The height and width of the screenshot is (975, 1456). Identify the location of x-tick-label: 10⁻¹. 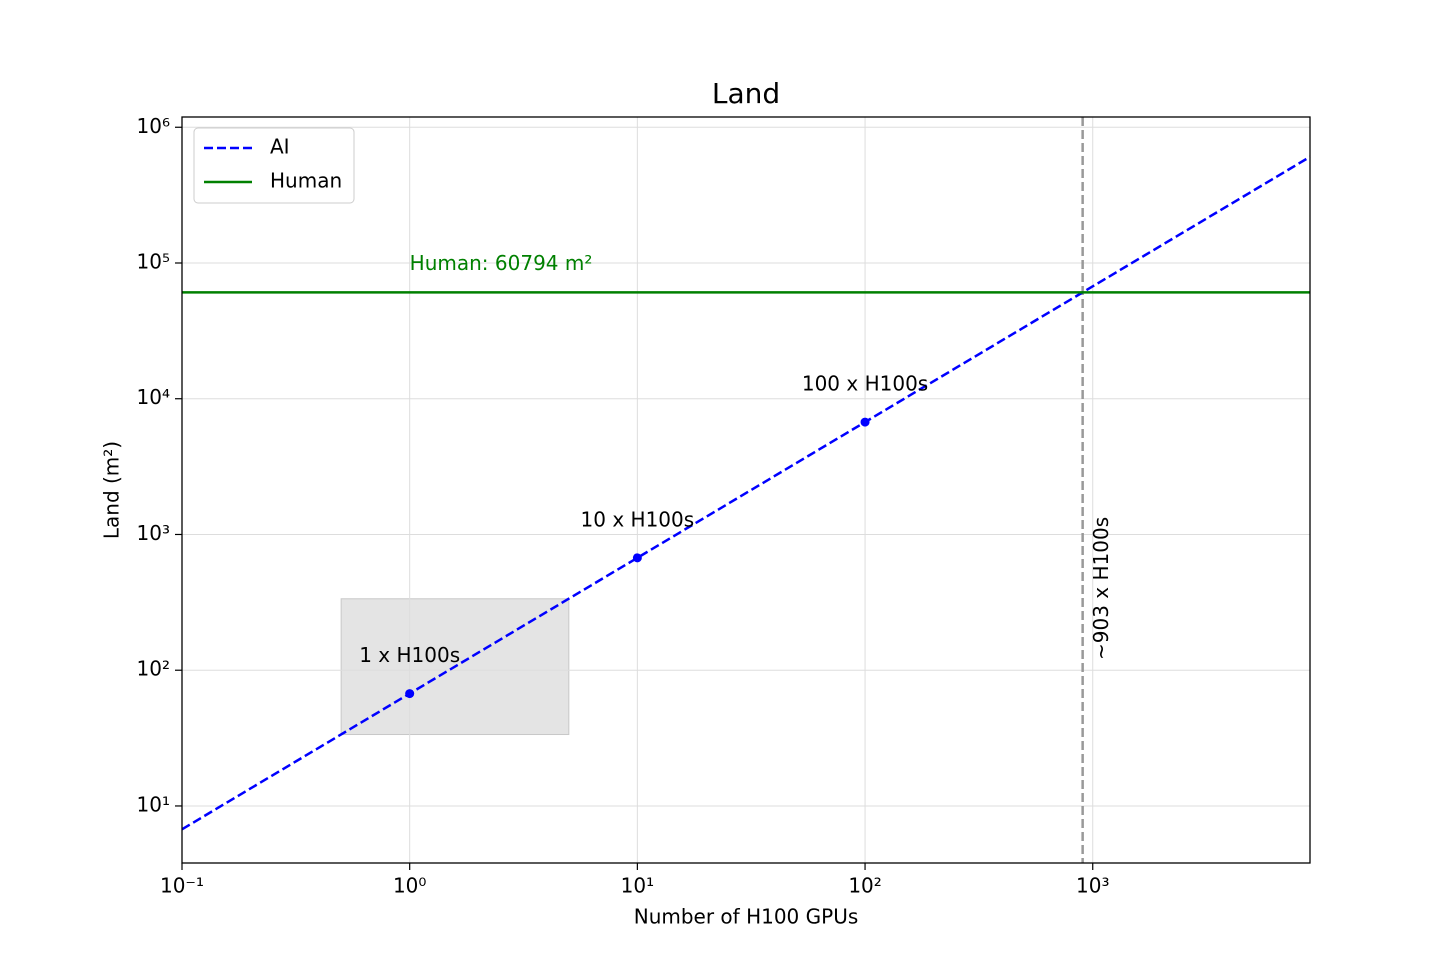
(182, 886).